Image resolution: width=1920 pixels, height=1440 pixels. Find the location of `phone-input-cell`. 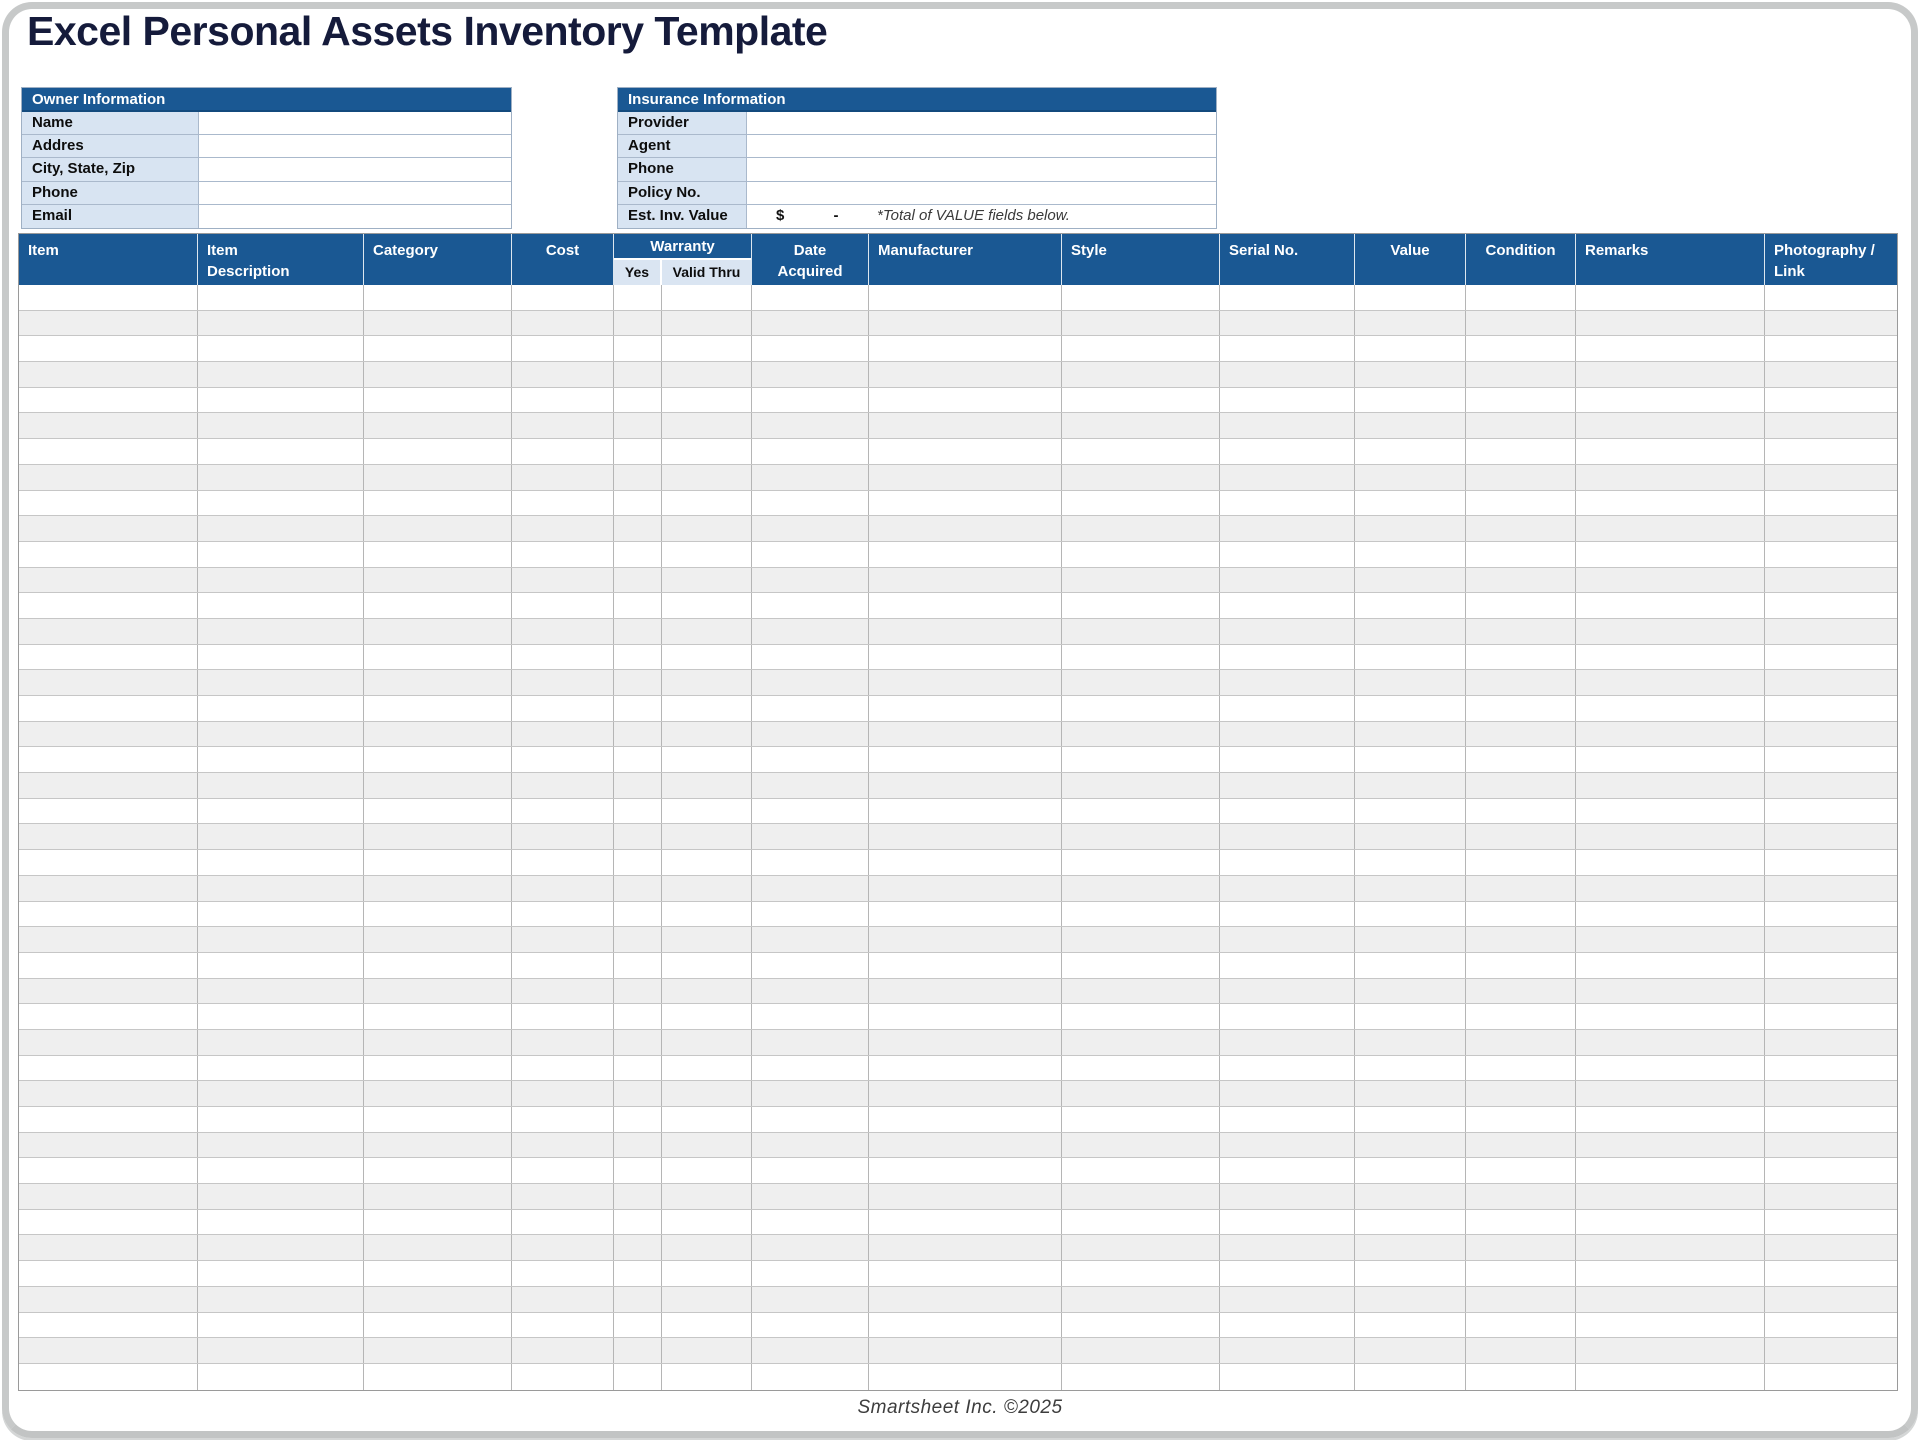

phone-input-cell is located at coordinates (355, 192).